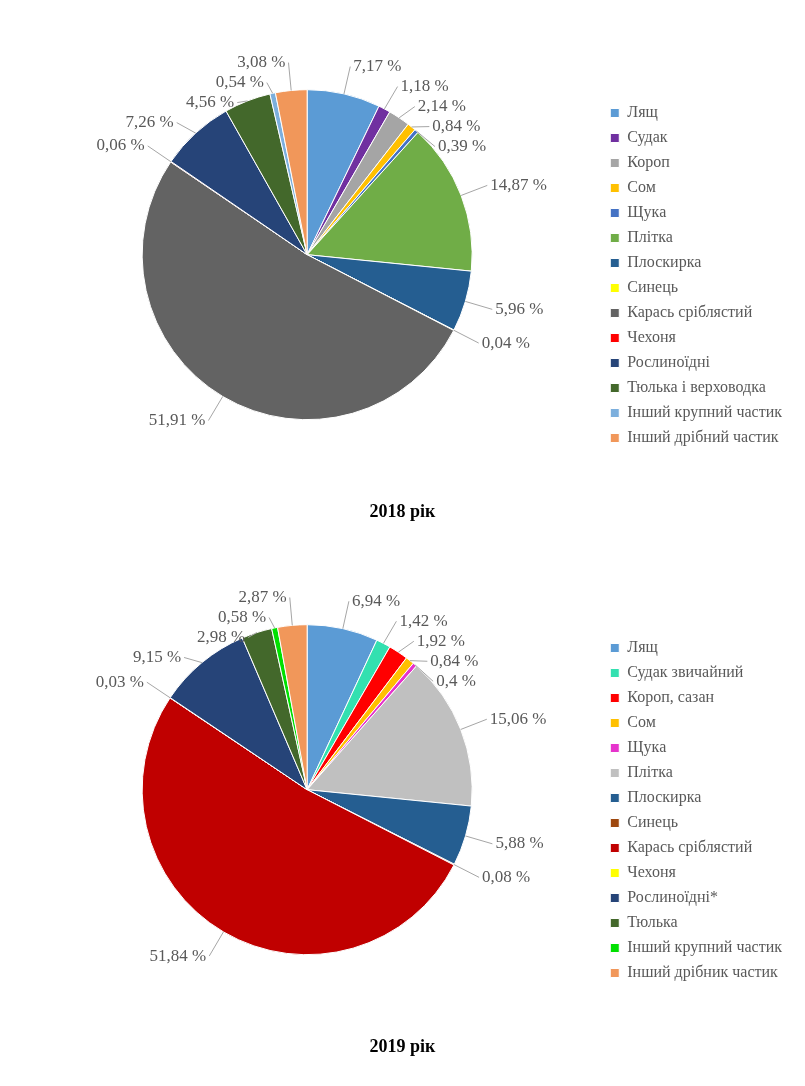  What do you see at coordinates (519, 843) in the screenshot?
I see `data-label: 5,88 %` at bounding box center [519, 843].